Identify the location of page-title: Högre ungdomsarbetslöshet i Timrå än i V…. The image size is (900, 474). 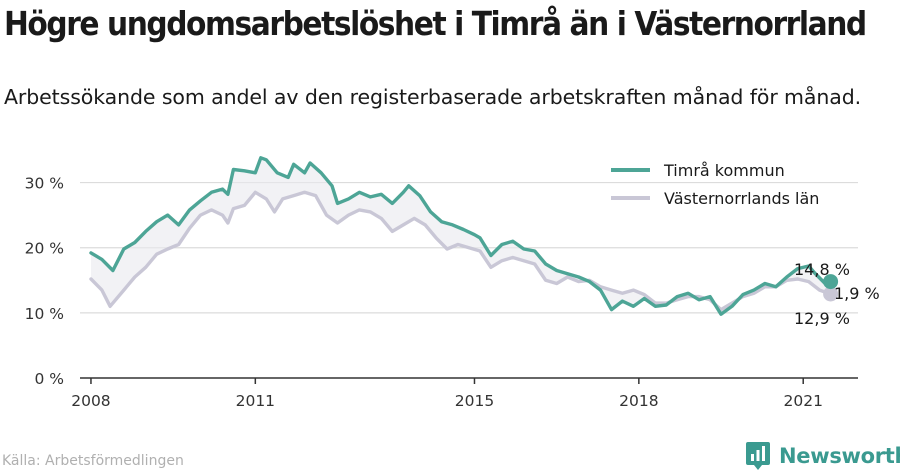
(435, 23).